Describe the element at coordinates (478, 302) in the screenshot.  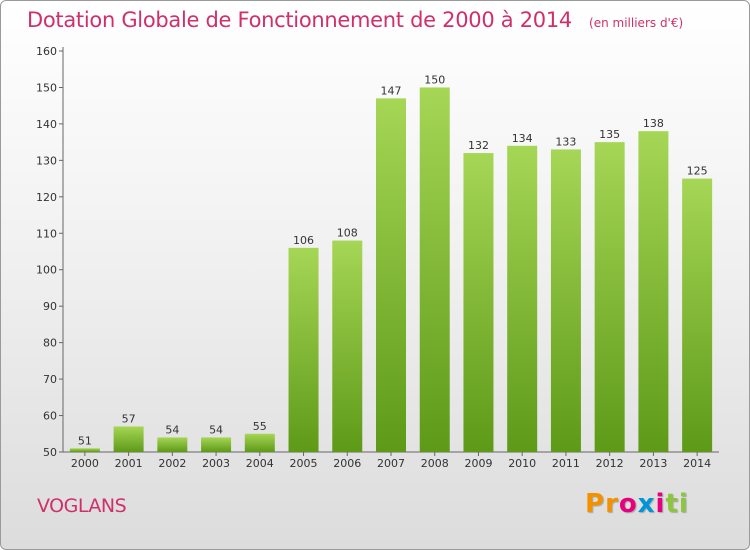
I see `bar-2009` at that location.